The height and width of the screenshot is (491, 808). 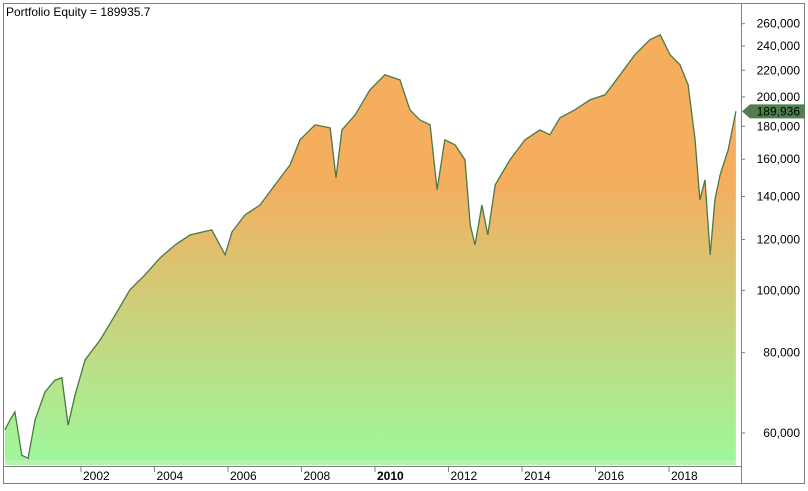 I want to click on x-tick-label: 2012, so click(x=464, y=476).